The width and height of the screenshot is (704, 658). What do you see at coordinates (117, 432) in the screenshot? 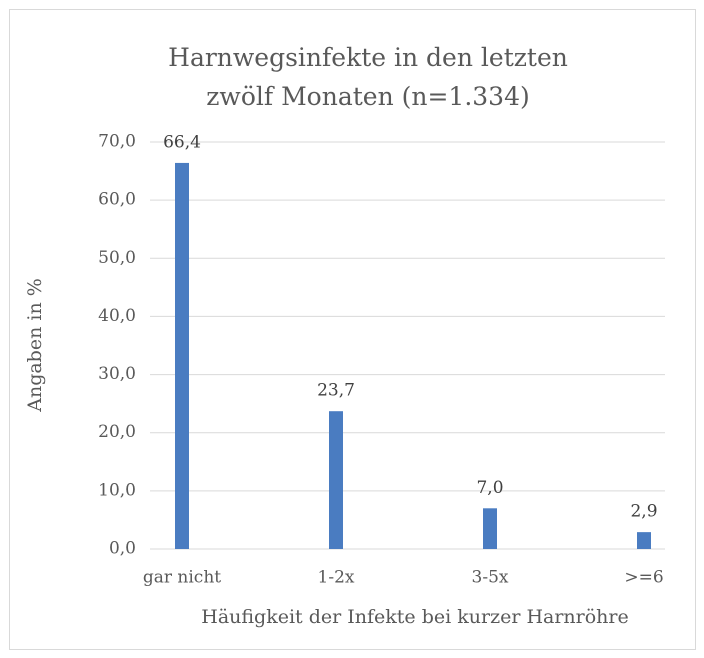
I see `y-tick-label: 20,0` at bounding box center [117, 432].